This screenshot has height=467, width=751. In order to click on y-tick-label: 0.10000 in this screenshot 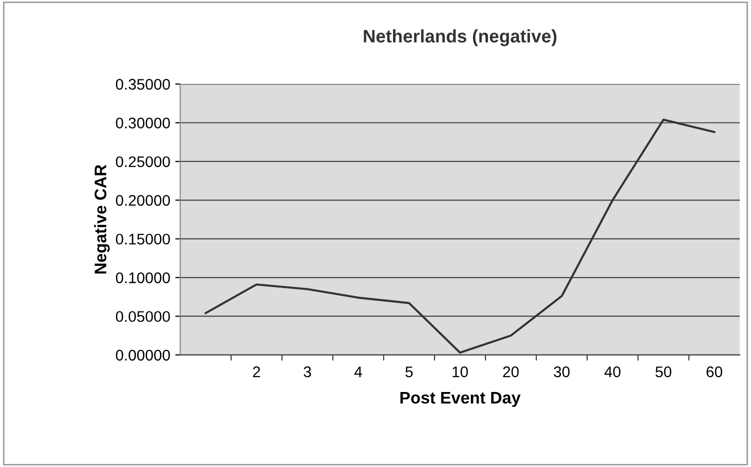, I will do `click(143, 278)`.